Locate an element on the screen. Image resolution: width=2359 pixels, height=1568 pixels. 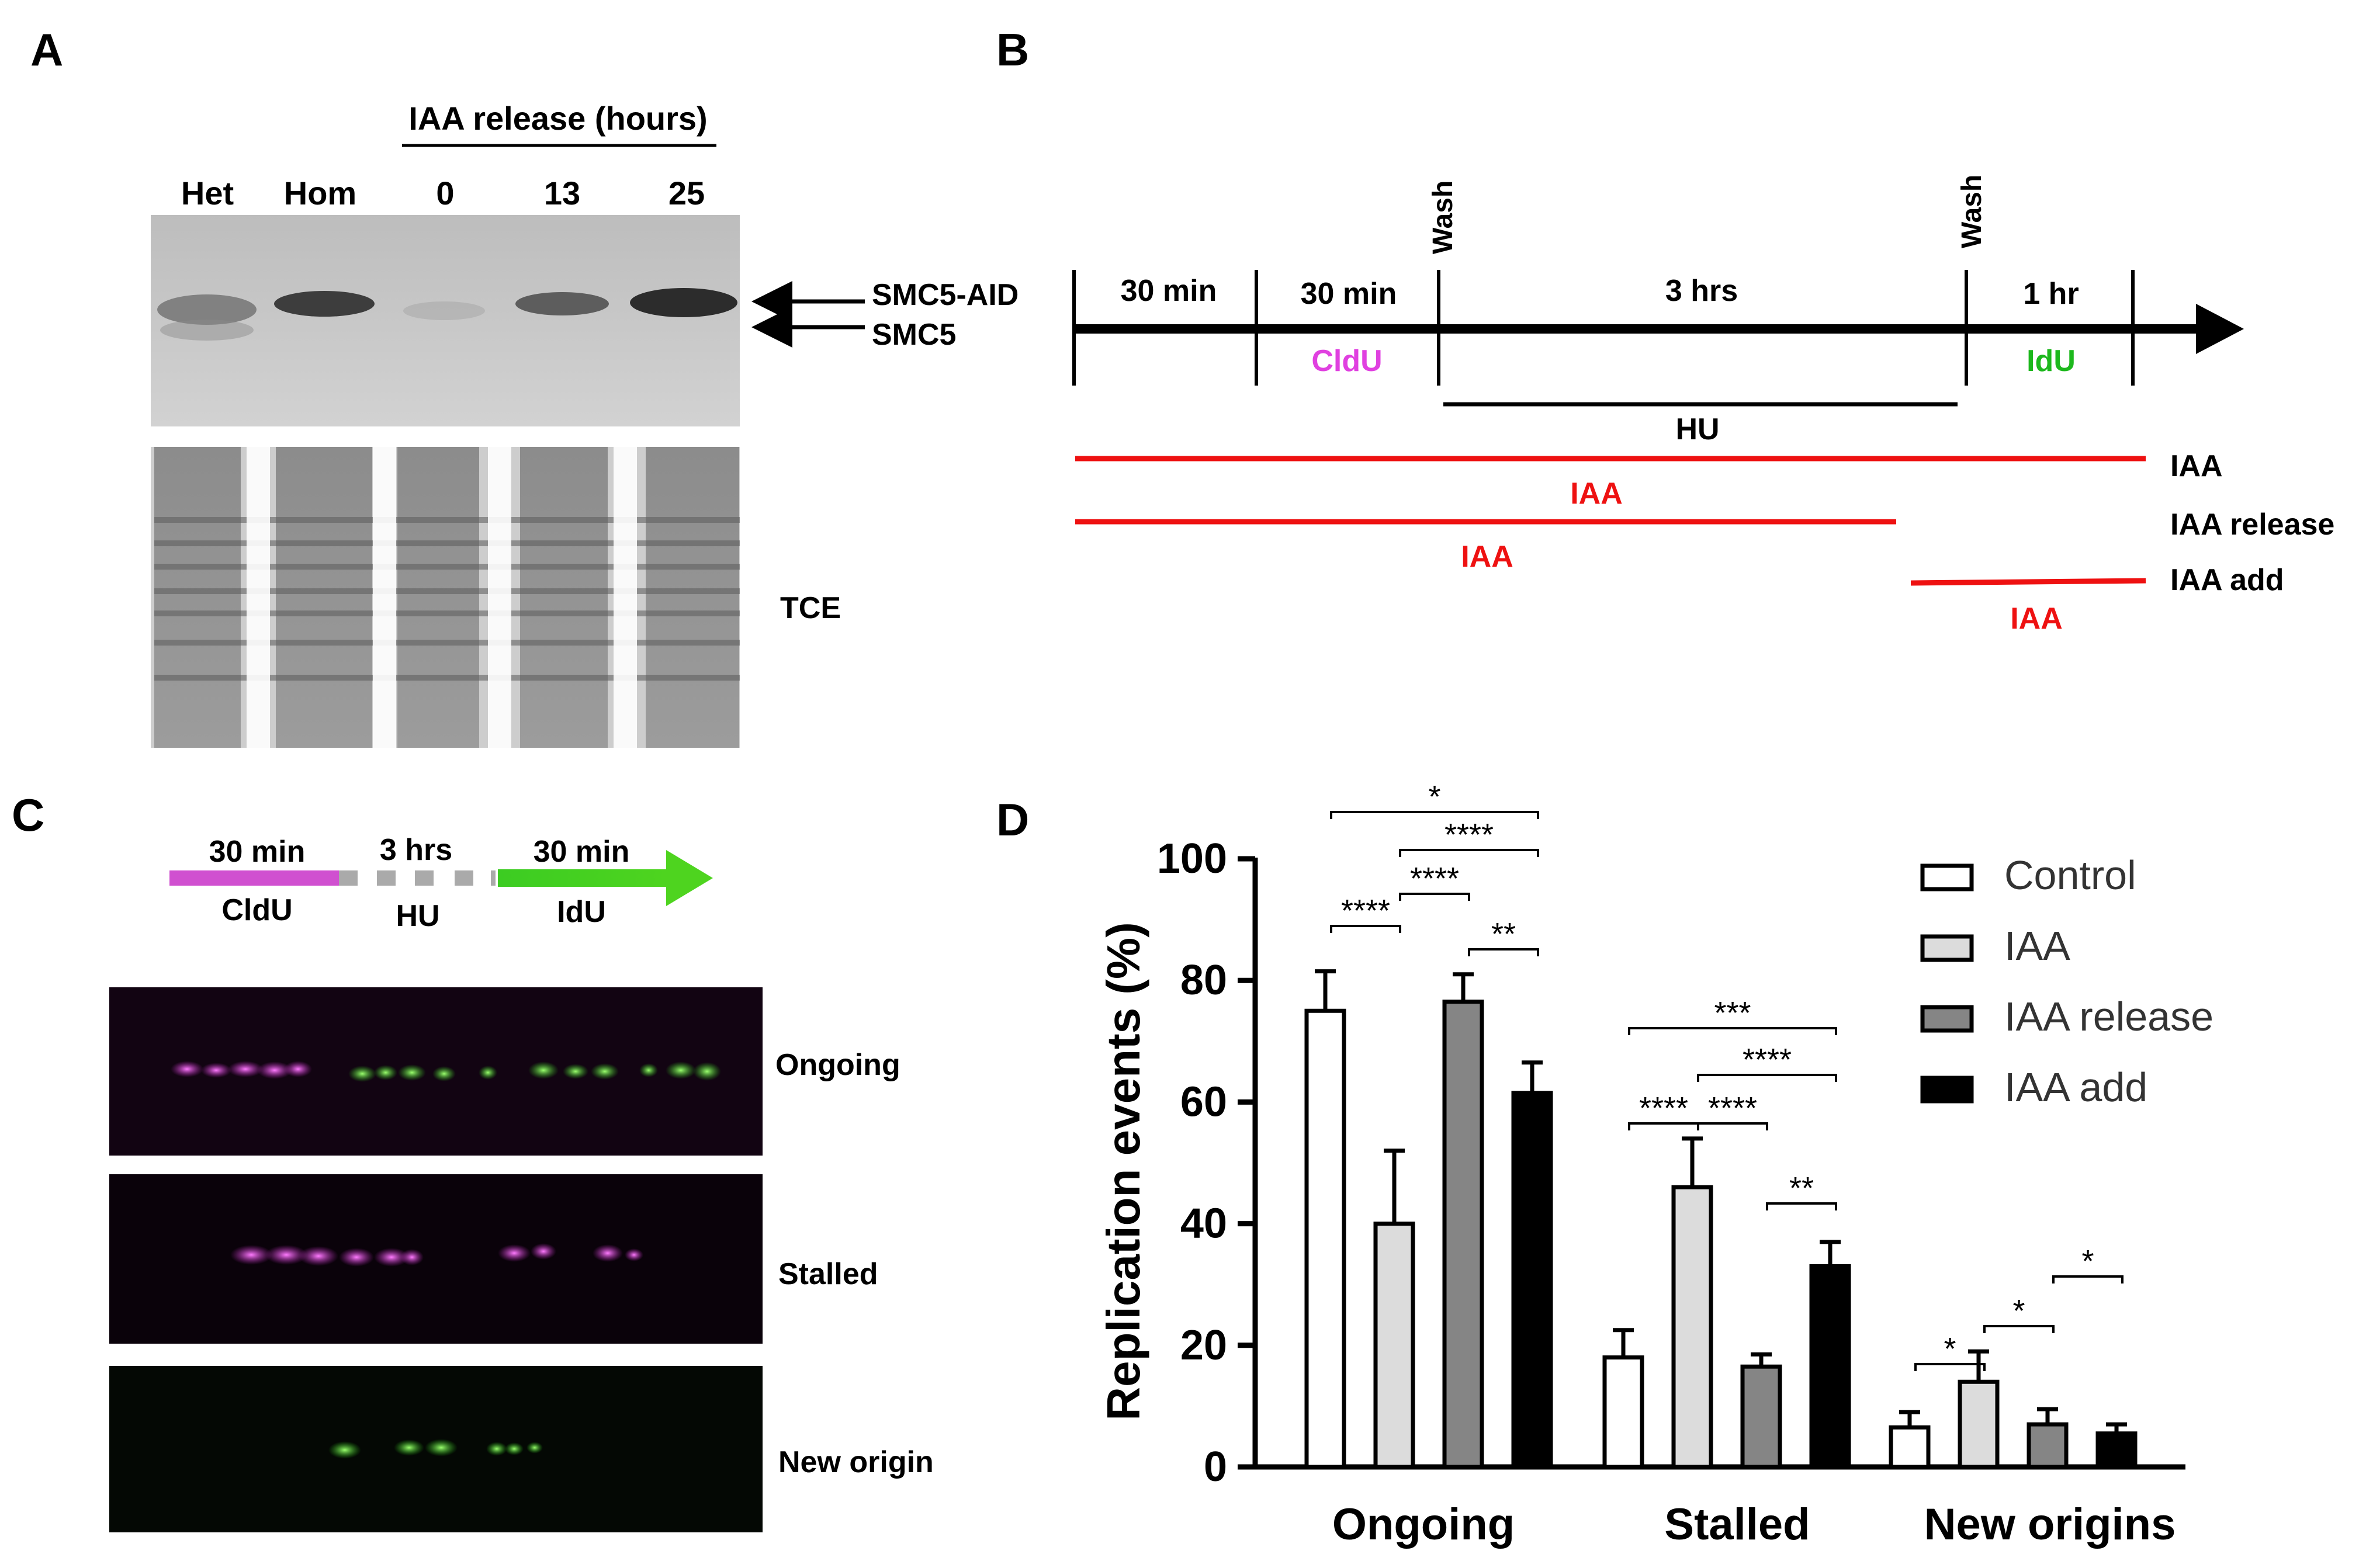
iaa-release-header: IAA release (hours) is located at coordinates (557, 118).